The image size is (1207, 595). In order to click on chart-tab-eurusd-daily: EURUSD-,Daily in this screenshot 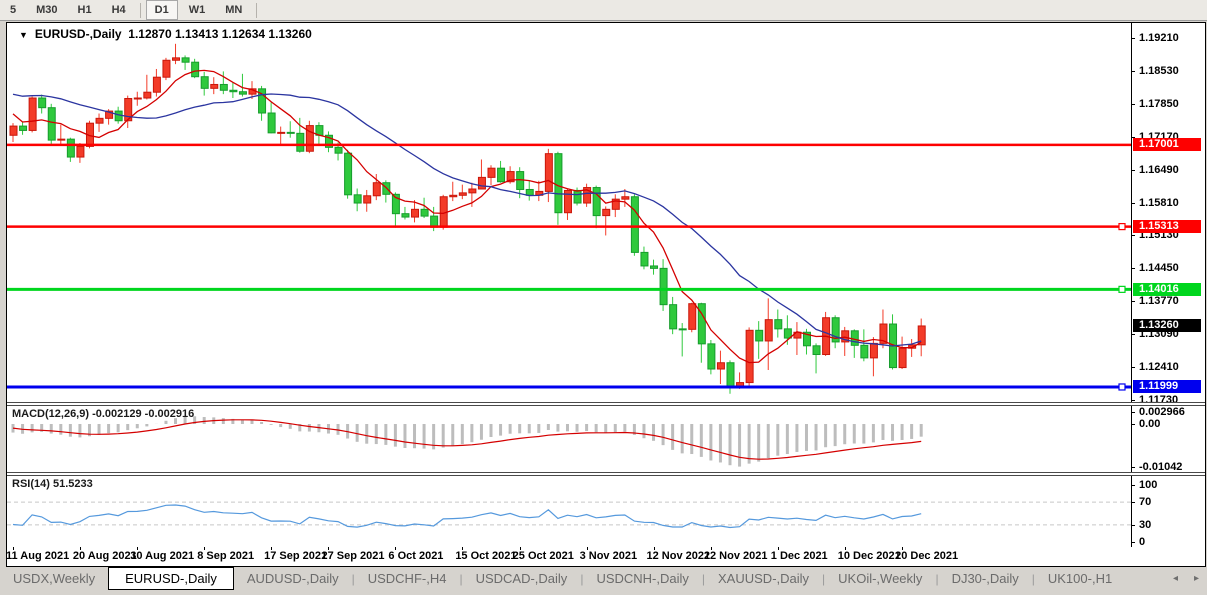, I will do `click(171, 578)`.